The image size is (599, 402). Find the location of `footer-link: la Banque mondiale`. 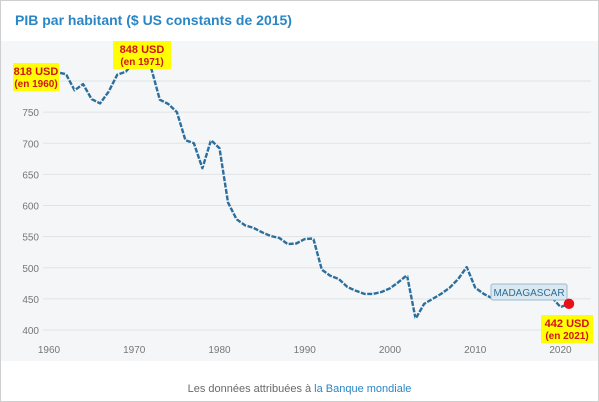

footer-link: la Banque mondiale is located at coordinates (363, 389).